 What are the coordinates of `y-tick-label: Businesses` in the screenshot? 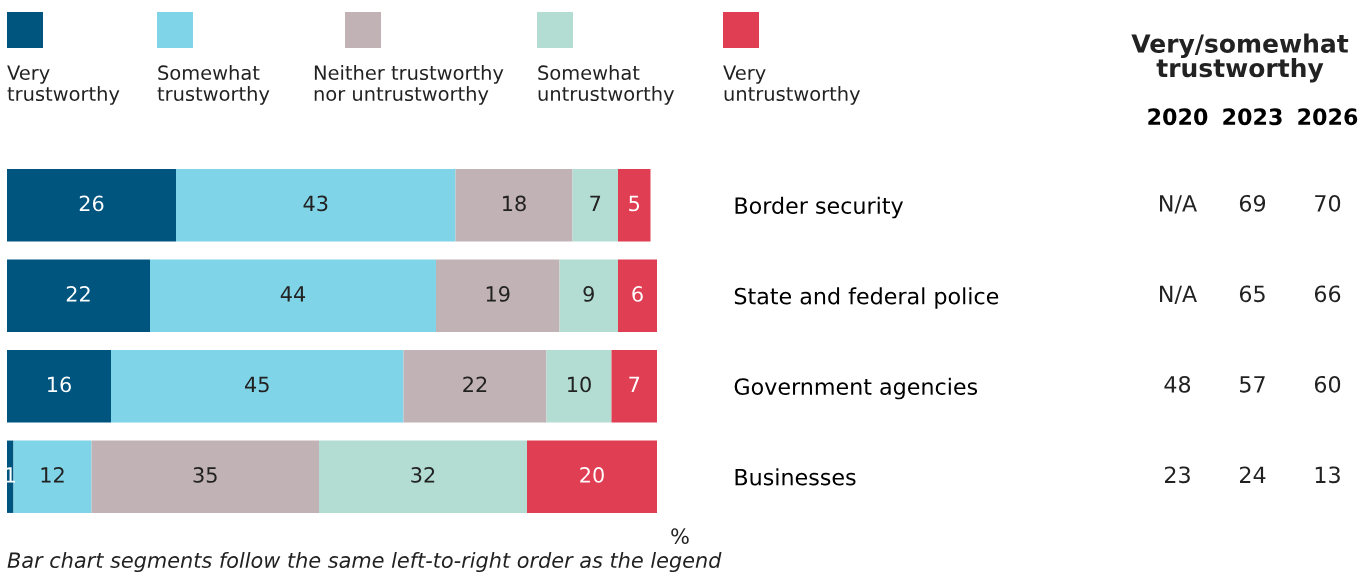 It's located at (795, 477).